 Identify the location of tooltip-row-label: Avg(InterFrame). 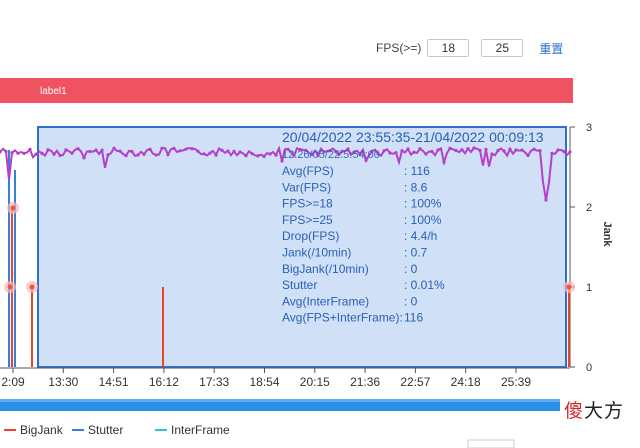
(325, 301).